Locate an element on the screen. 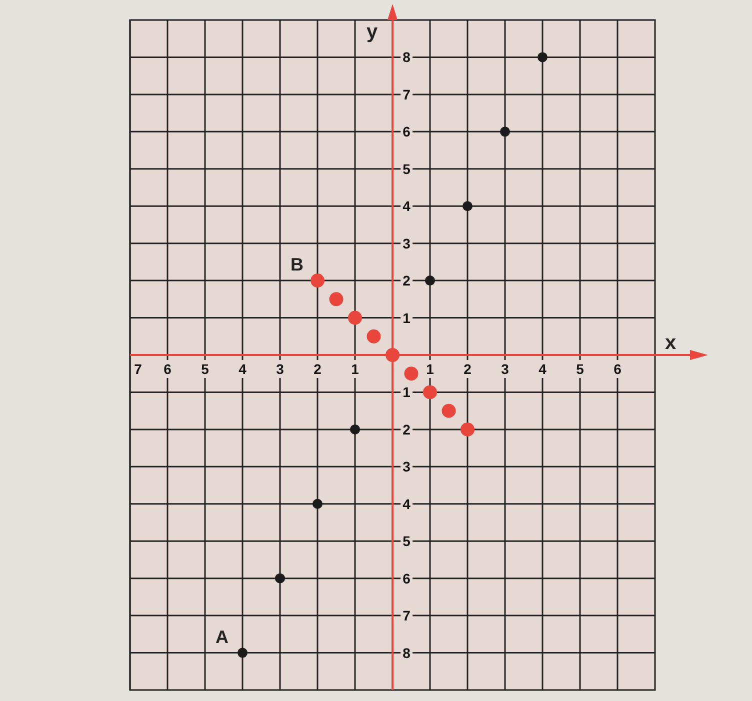 This screenshot has width=752, height=701. annotation: B is located at coordinates (297, 264).